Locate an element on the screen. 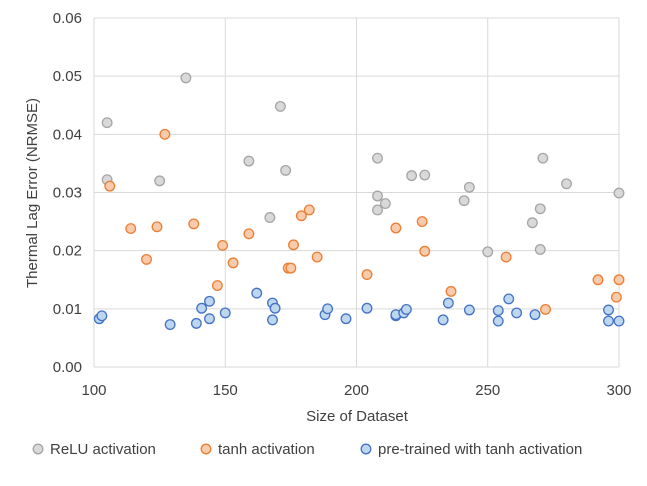 The image size is (647, 486). x-axis-ticks: 100 150 200 250 300 is located at coordinates (356, 390).